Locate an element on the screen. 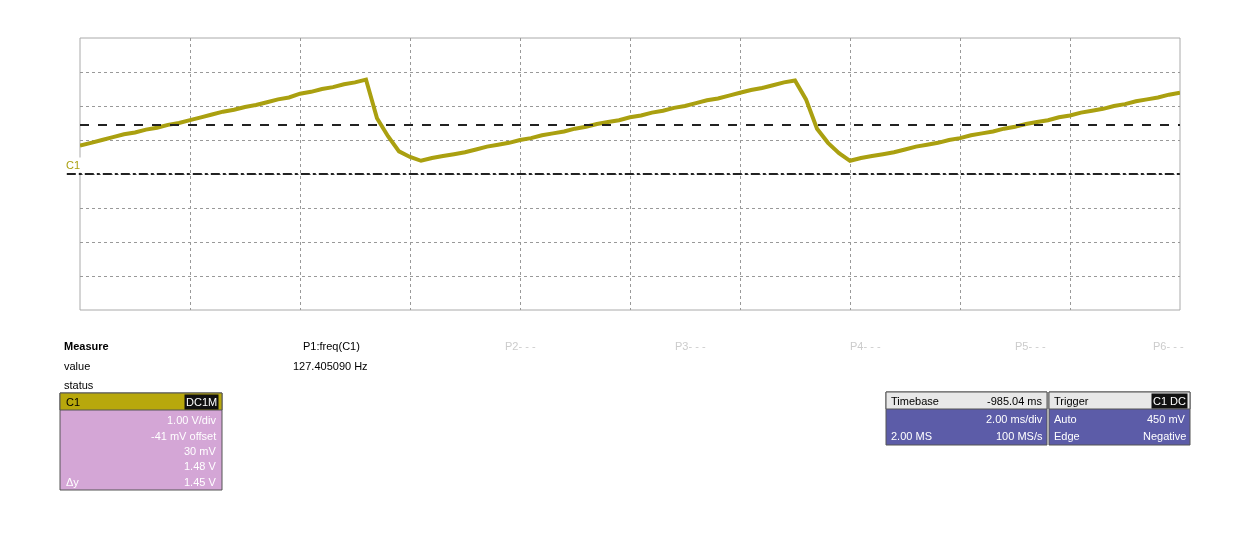 The image size is (1242, 552). text: 450 mV is located at coordinates (1166, 419).